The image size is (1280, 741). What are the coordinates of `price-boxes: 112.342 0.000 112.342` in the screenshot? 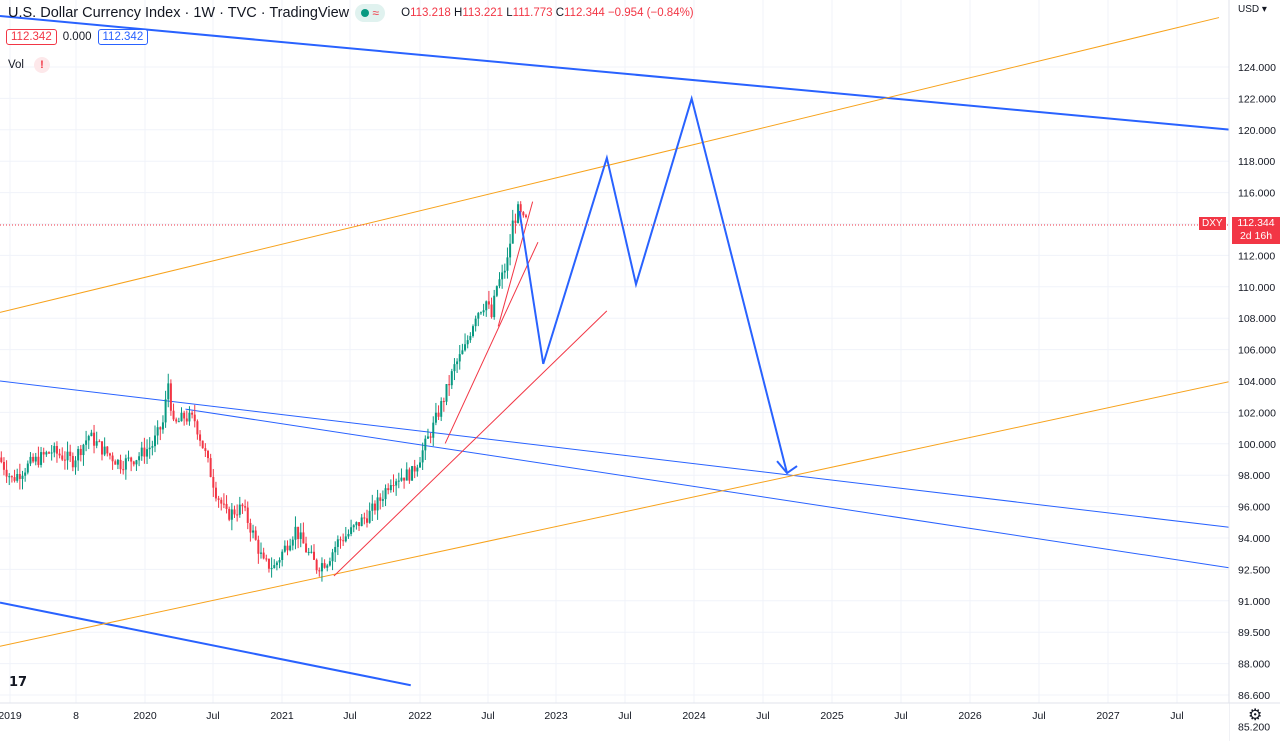 It's located at (77, 37).